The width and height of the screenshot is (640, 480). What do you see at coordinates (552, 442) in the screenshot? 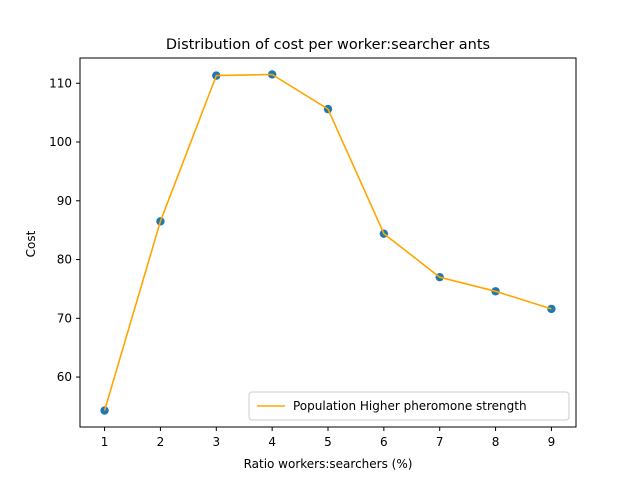
I see `x-tick-label: 9` at bounding box center [552, 442].